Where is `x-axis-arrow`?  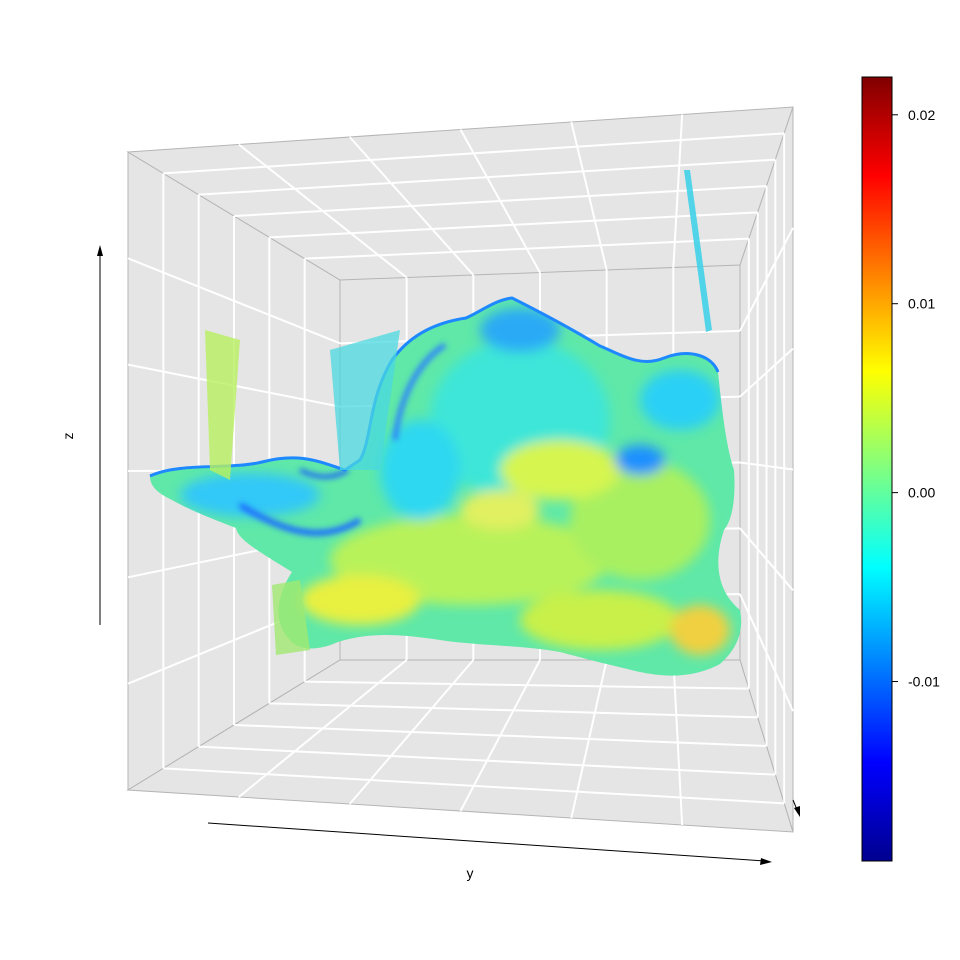
x-axis-arrow is located at coordinates (796, 808).